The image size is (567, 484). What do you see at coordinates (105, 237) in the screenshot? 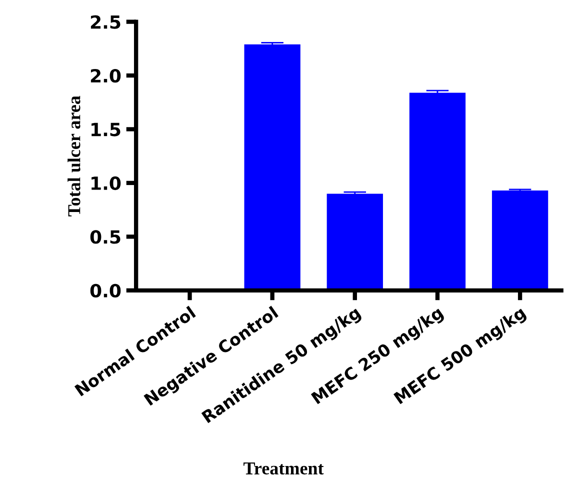
I see `y-tick-label: 0.5` at bounding box center [105, 237].